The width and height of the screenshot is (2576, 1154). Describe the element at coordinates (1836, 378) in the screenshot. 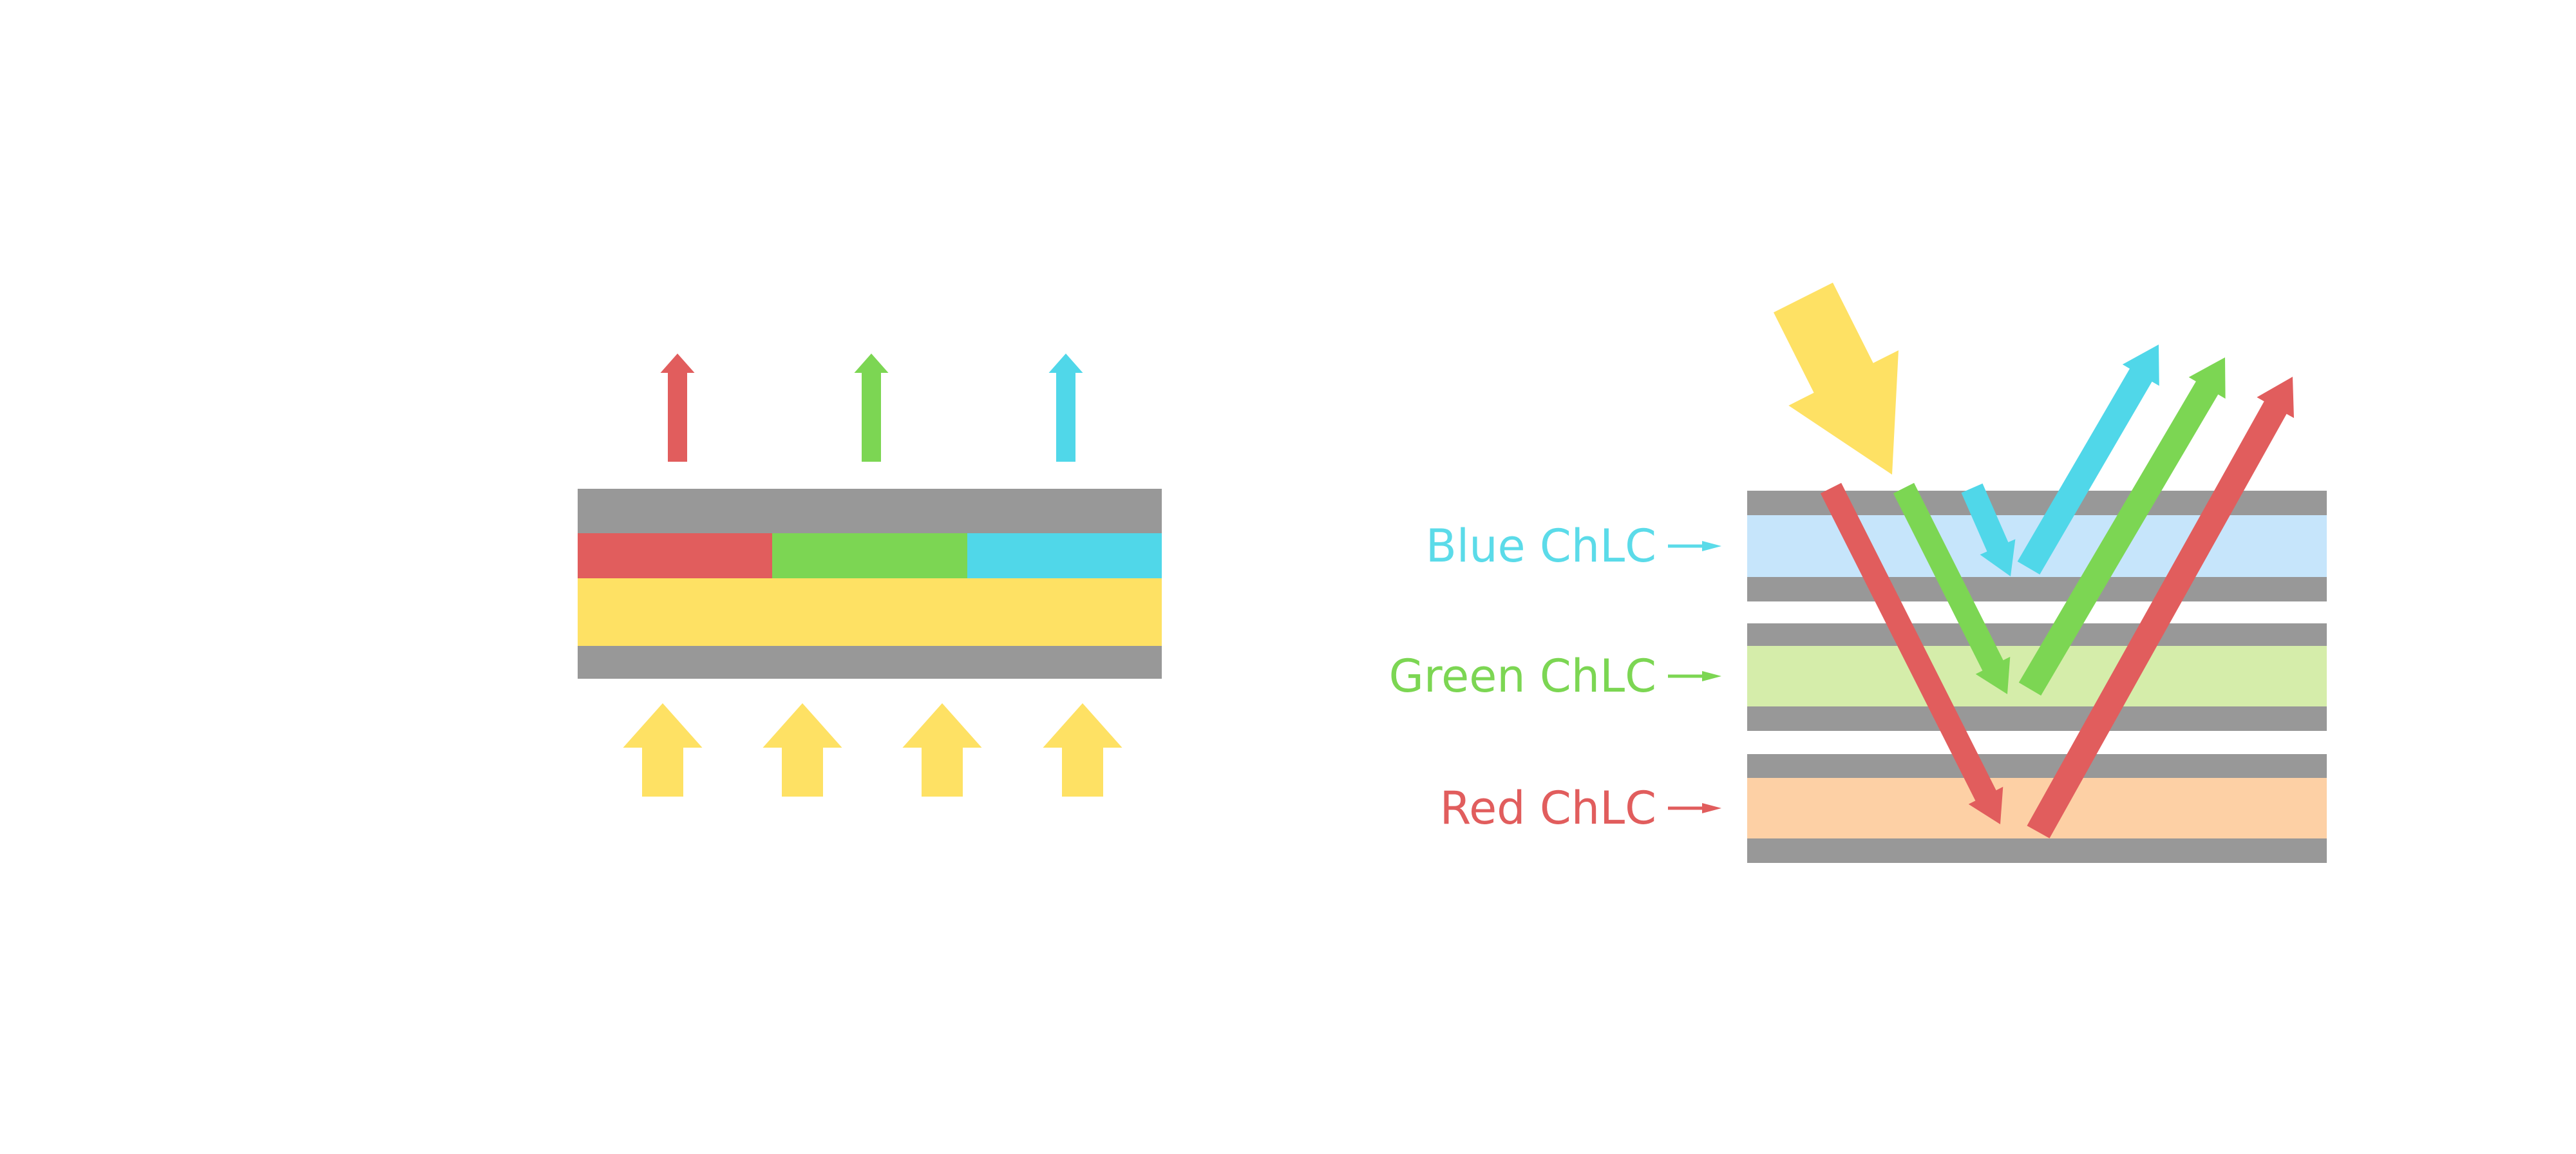

I see `yellow-diagonal-down-arrow-icon` at that location.